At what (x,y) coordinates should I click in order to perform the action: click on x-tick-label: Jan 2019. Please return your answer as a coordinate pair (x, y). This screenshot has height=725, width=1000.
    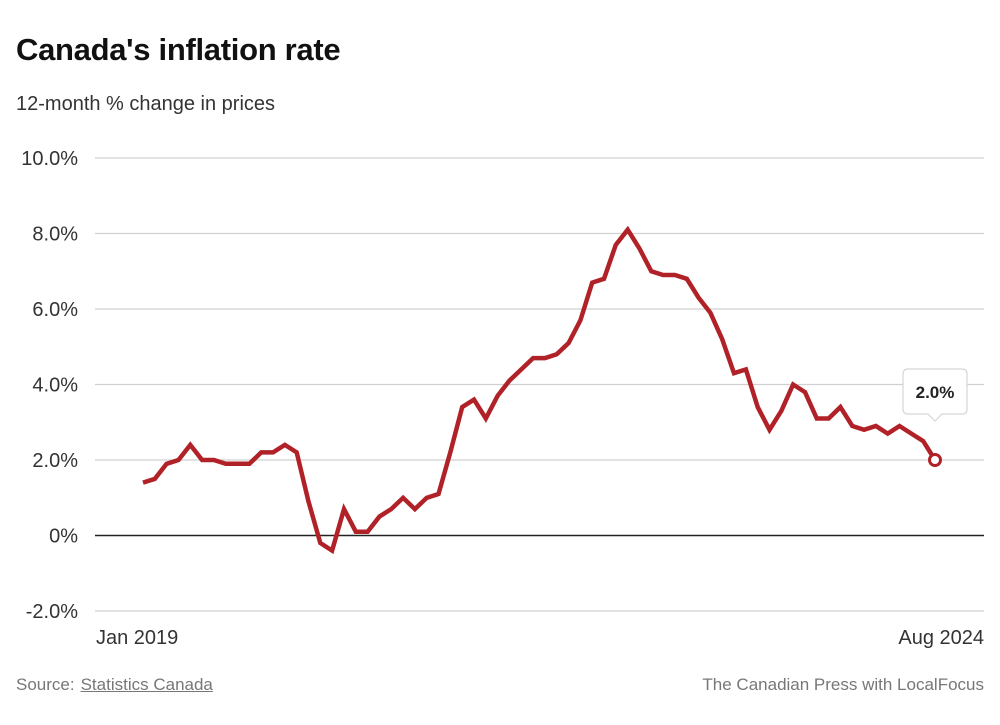
    Looking at the image, I should click on (137, 638).